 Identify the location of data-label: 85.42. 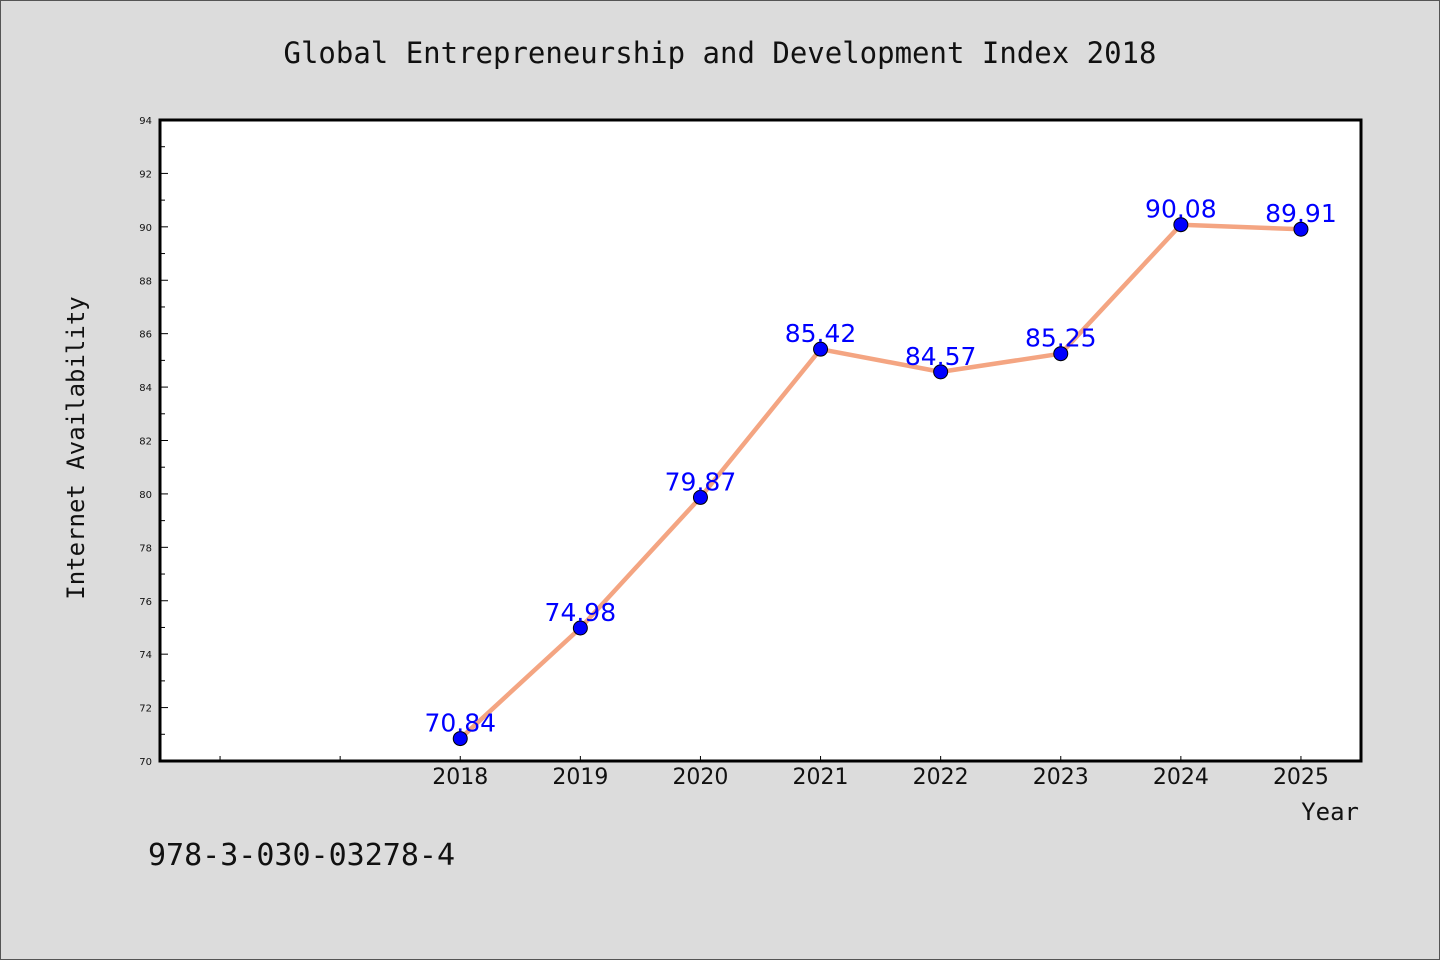
(821, 333).